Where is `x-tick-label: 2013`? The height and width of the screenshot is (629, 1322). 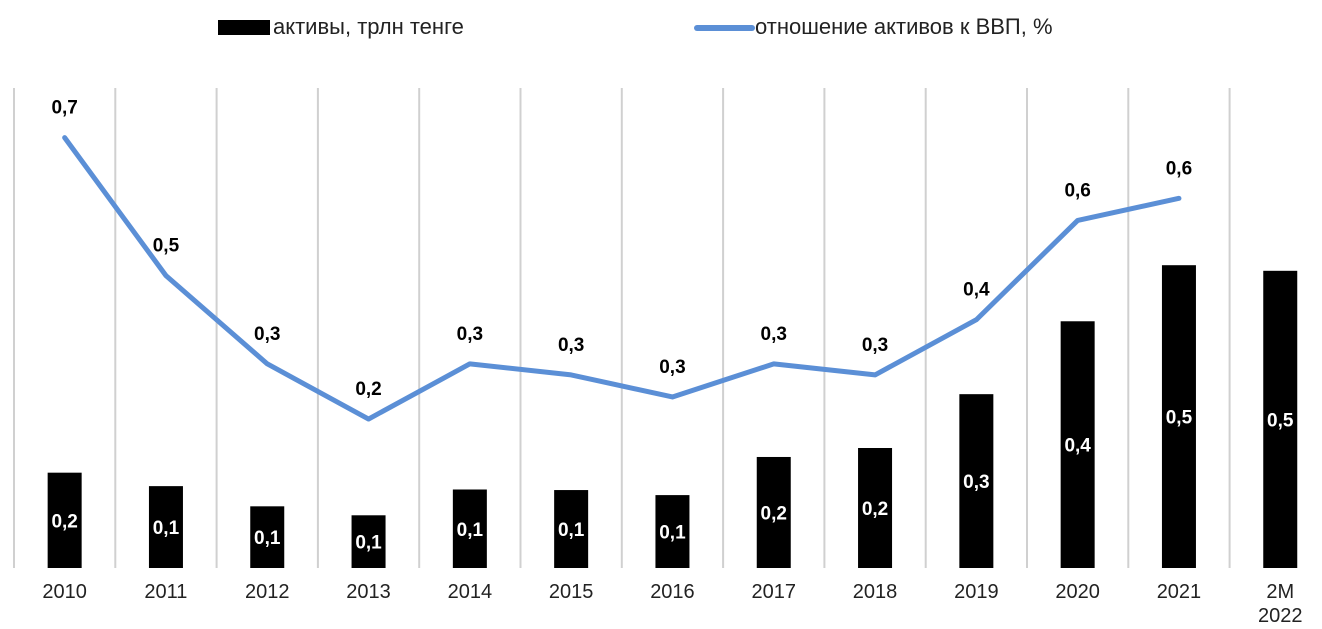
x-tick-label: 2013 is located at coordinates (368, 592).